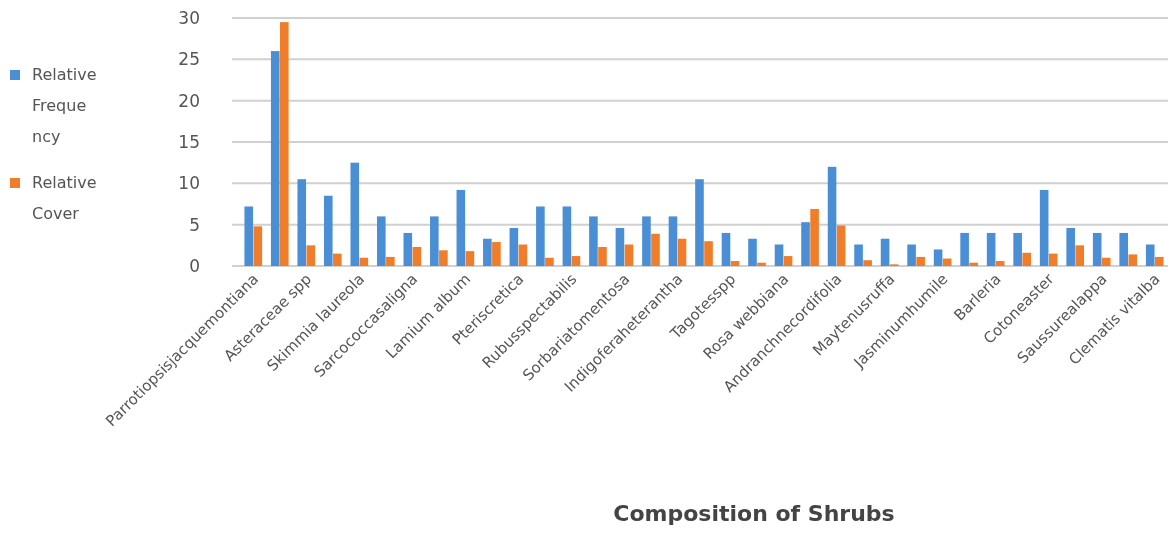 This screenshot has width=1176, height=533. Describe the element at coordinates (189, 183) in the screenshot. I see `y-tick-label: 10` at that location.